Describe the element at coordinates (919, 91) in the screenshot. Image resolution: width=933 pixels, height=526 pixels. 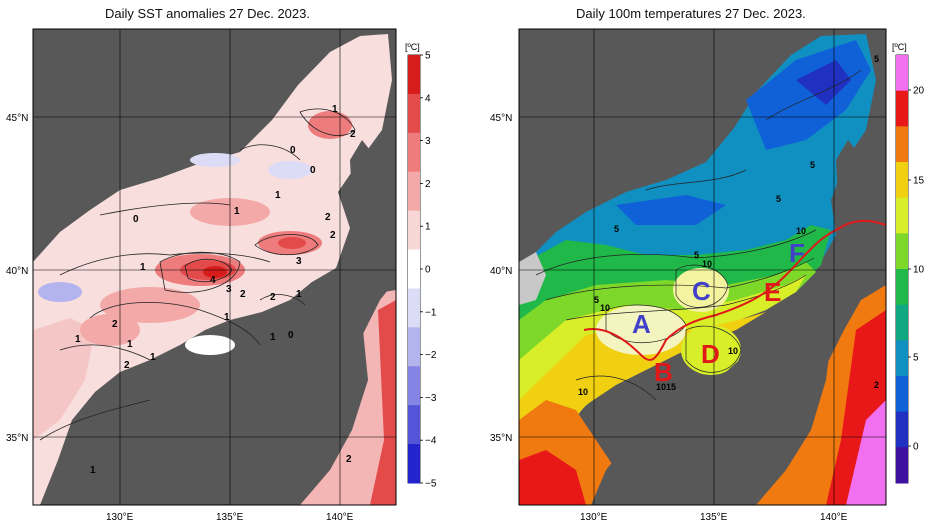
I see `colorbar-tick-label: 20` at that location.